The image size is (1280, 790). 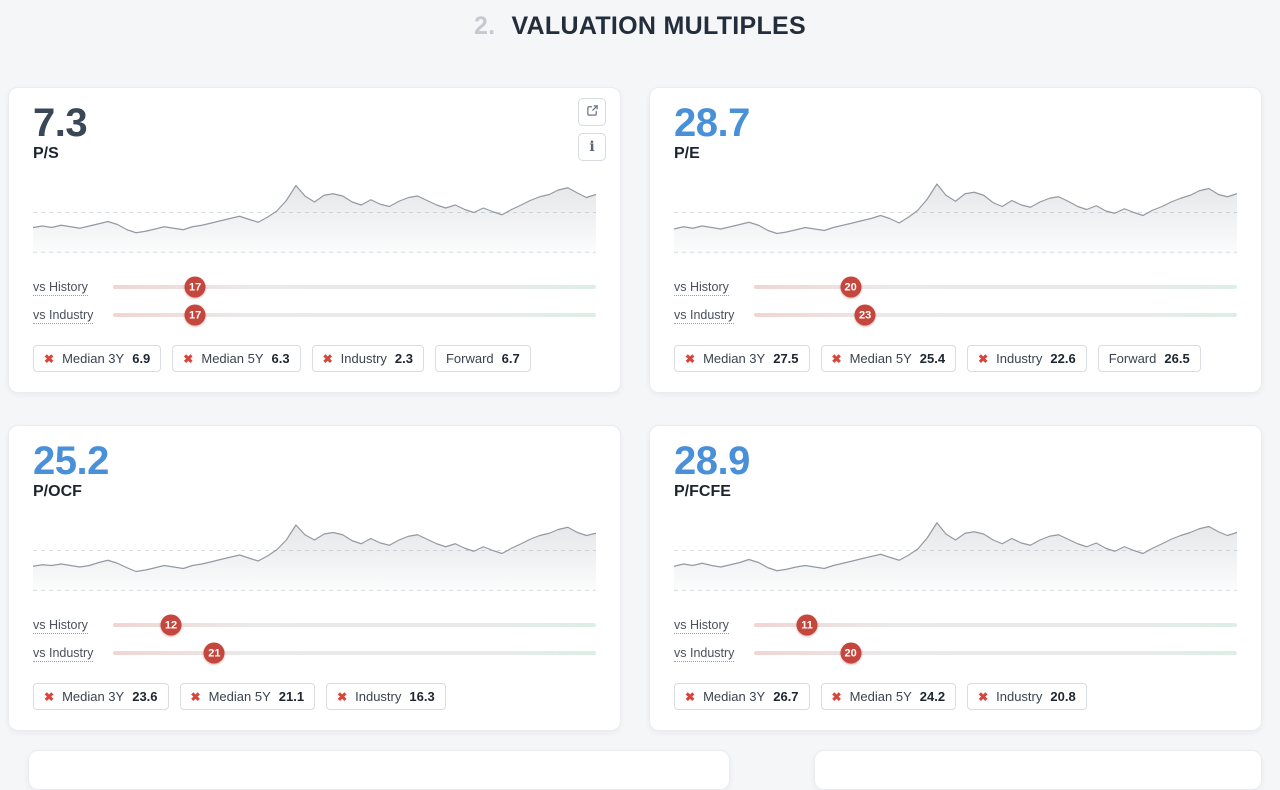 I want to click on open-external-button, so click(x=592, y=112).